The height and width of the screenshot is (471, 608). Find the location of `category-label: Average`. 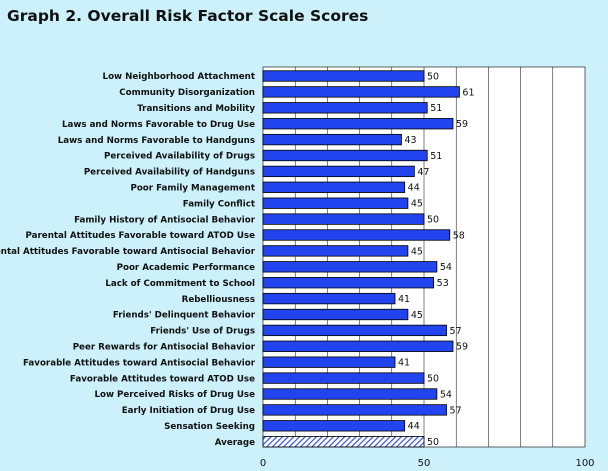

category-label: Average is located at coordinates (235, 443).